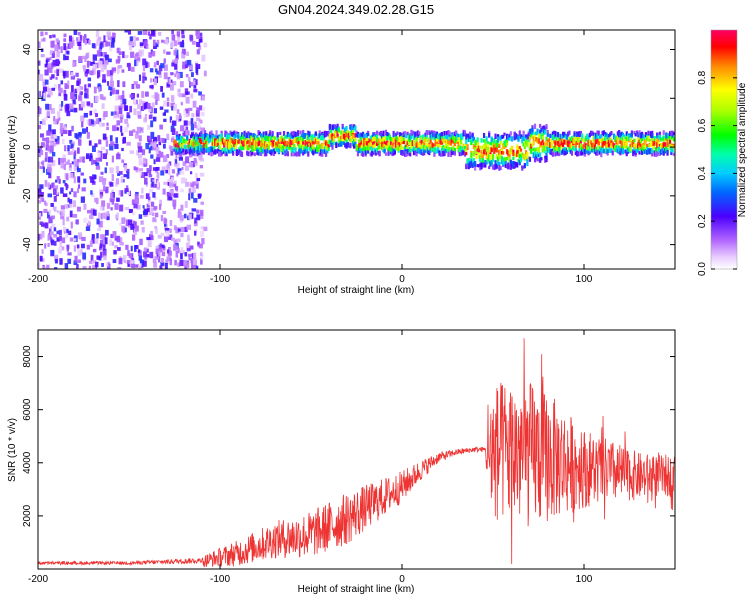  Describe the element at coordinates (220, 579) in the screenshot. I see `x-tick-label: -100` at that location.